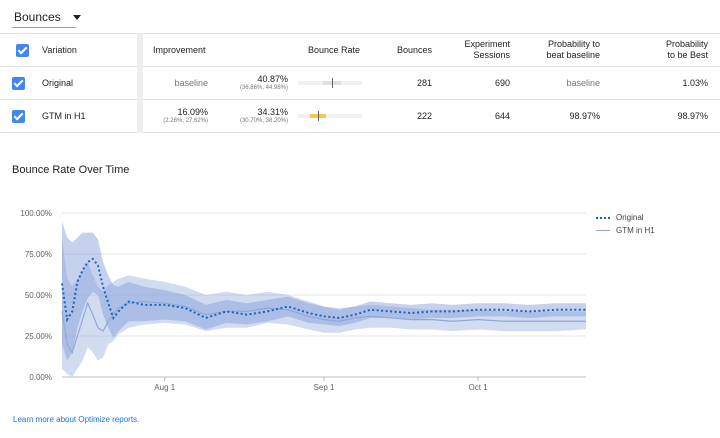 The image size is (720, 438). What do you see at coordinates (263, 88) in the screenshot?
I see `bounce-rate-range: (36.86%, 44.98%)` at bounding box center [263, 88].